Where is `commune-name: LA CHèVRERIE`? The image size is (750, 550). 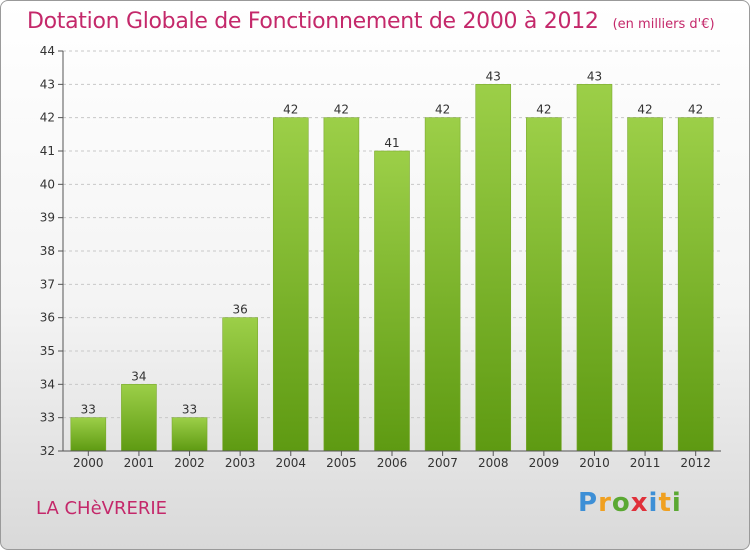
commune-name: LA CHèVRERIE is located at coordinates (102, 508).